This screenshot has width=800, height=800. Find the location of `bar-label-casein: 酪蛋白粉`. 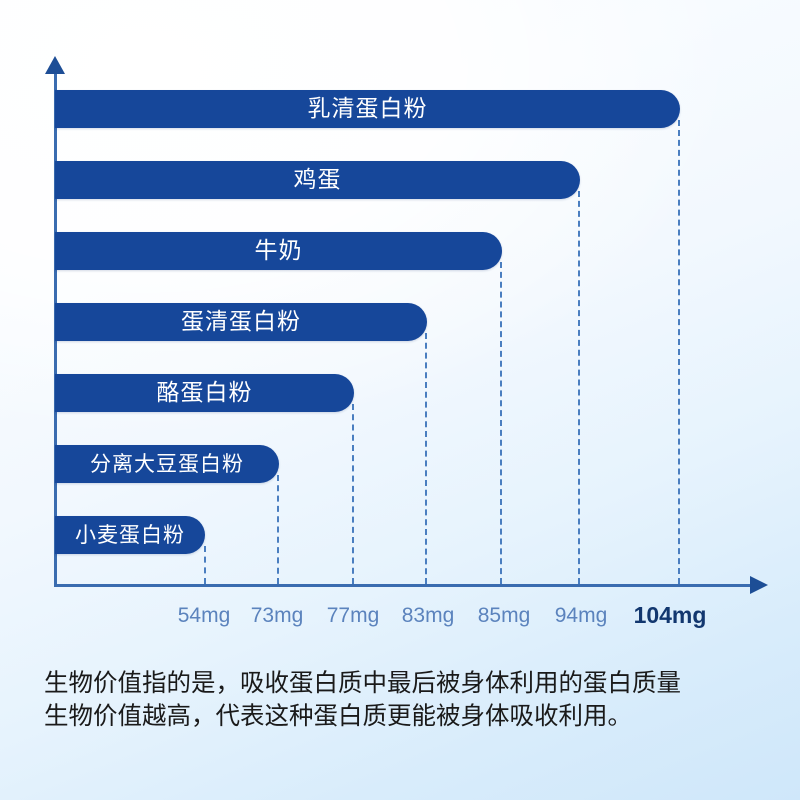

bar-label-casein: 酪蛋白粉 is located at coordinates (204, 393).